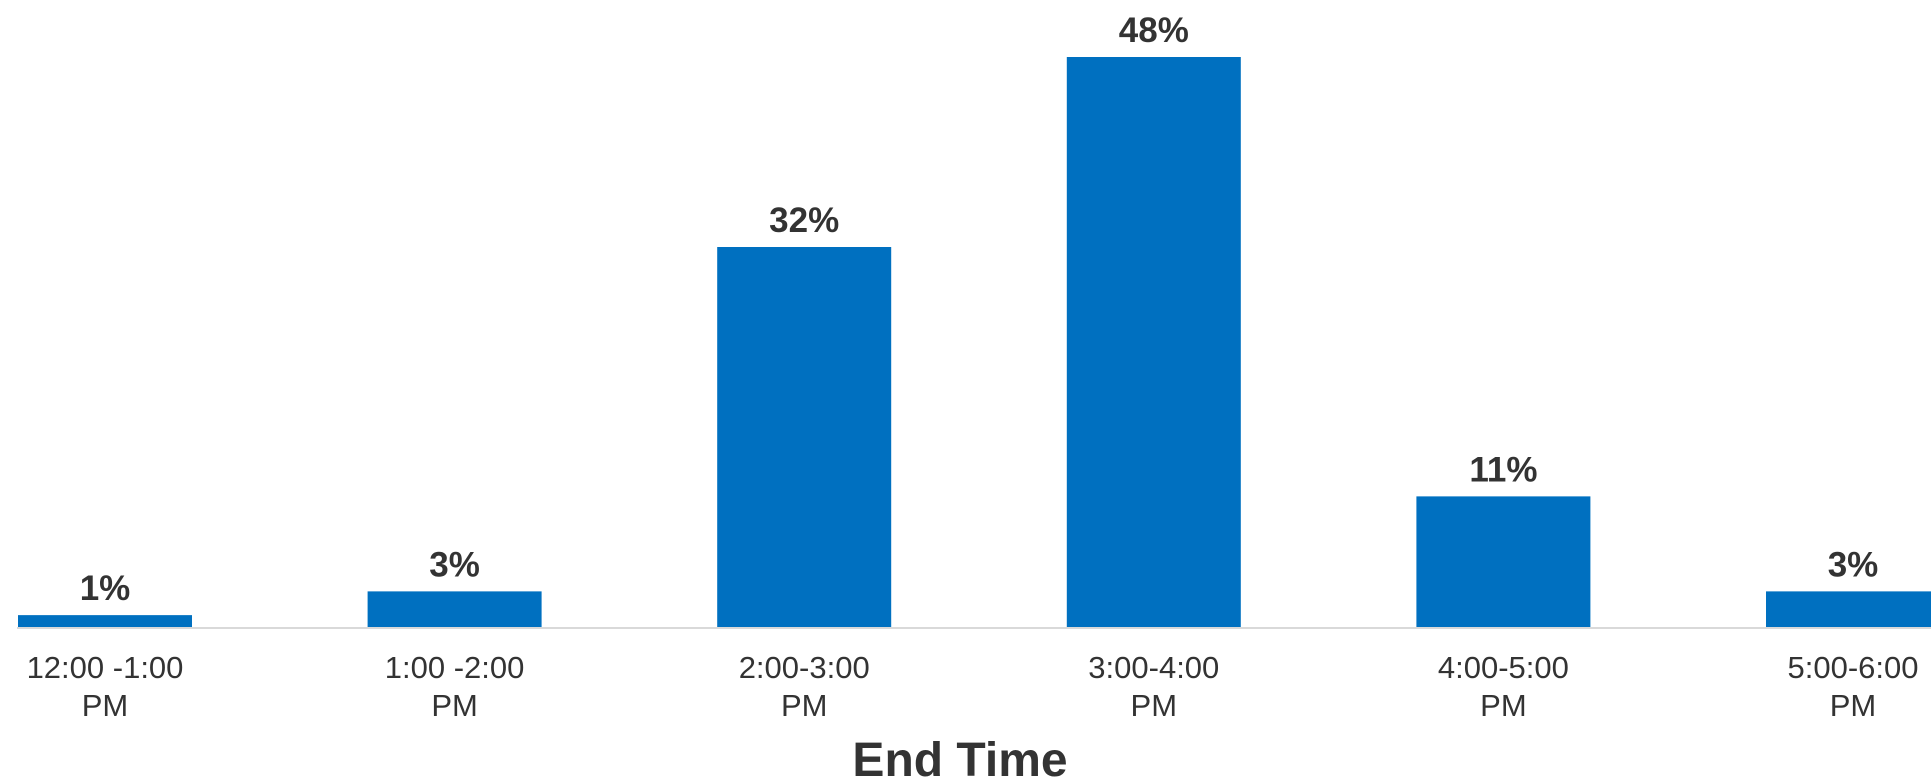  What do you see at coordinates (1853, 686) in the screenshot?
I see `tick-label-6: 5:00-6:00 PM` at bounding box center [1853, 686].